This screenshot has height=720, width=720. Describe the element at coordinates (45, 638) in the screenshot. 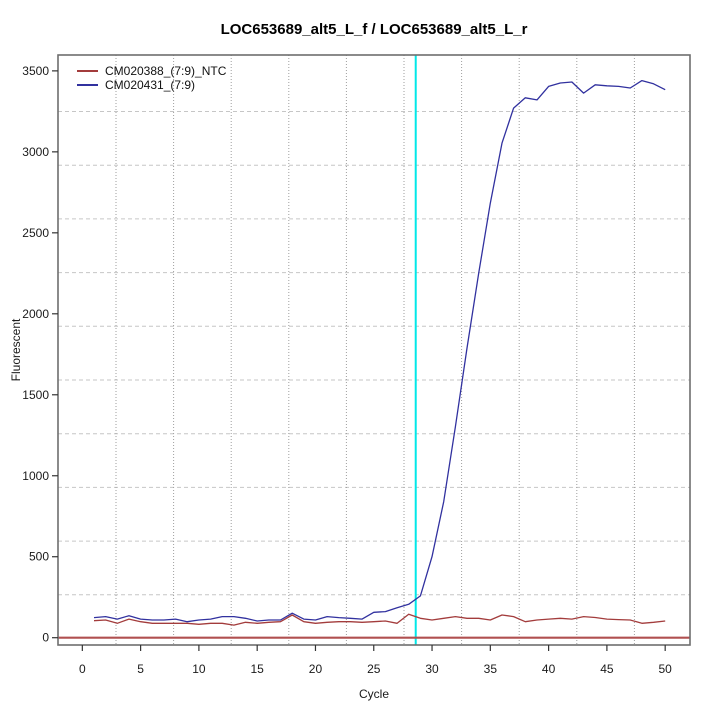

I see `y-tick-label: 0` at that location.